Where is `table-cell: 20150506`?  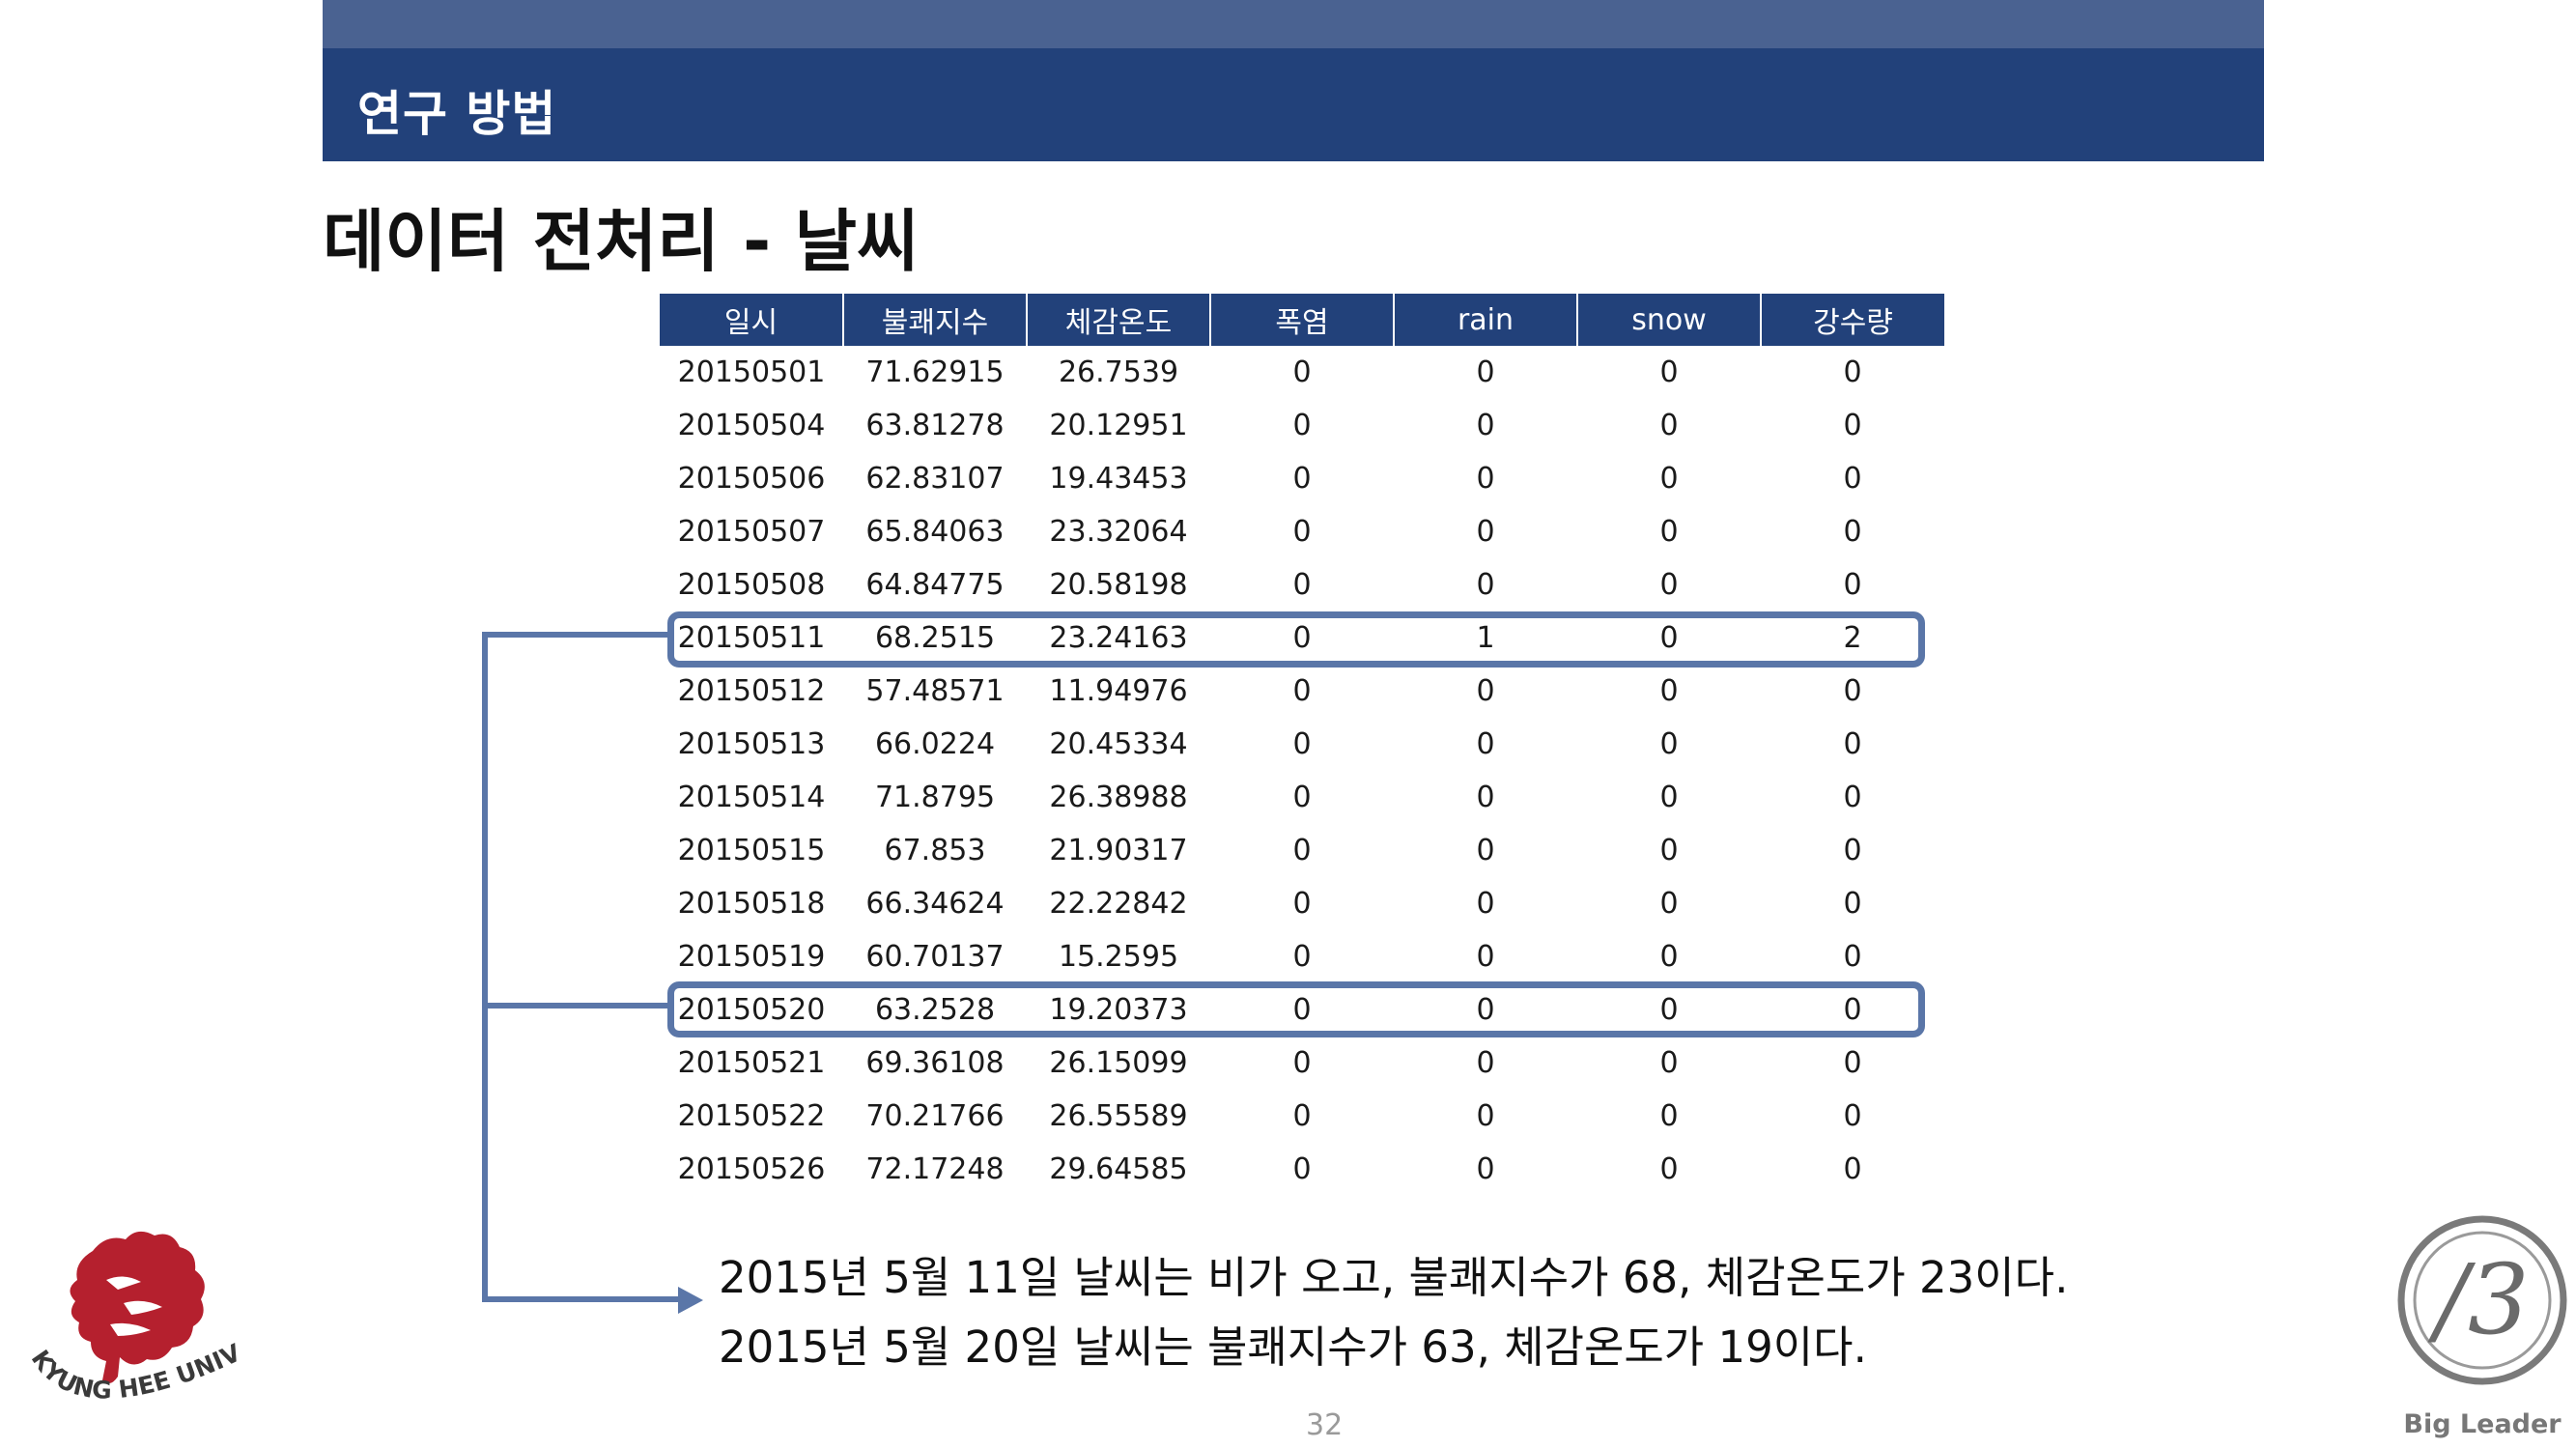
table-cell: 20150506 is located at coordinates (751, 479).